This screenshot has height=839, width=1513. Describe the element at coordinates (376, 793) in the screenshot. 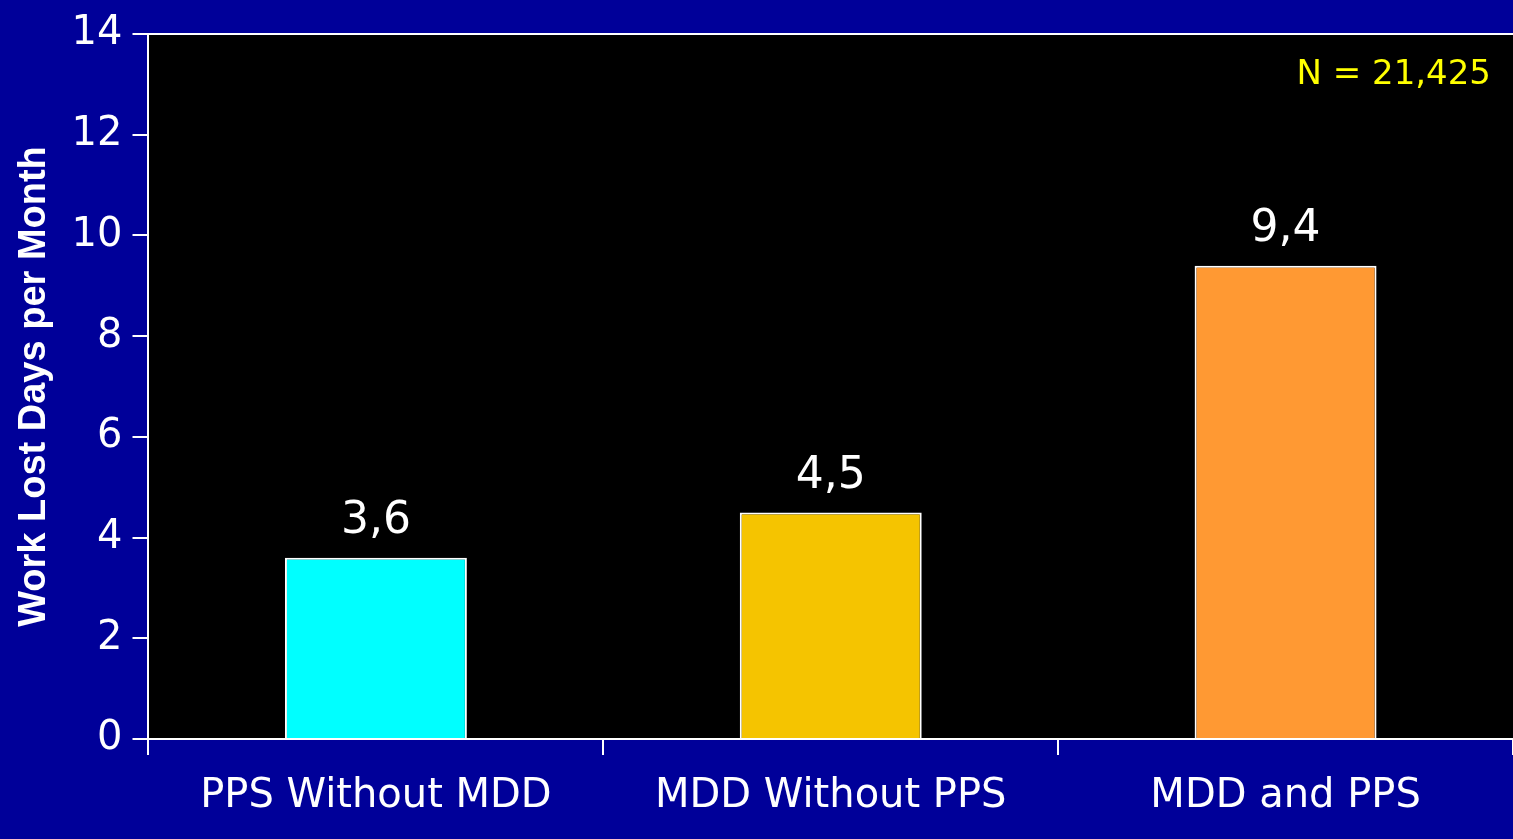

I see `x-tick-label: PPS Without MDD` at that location.